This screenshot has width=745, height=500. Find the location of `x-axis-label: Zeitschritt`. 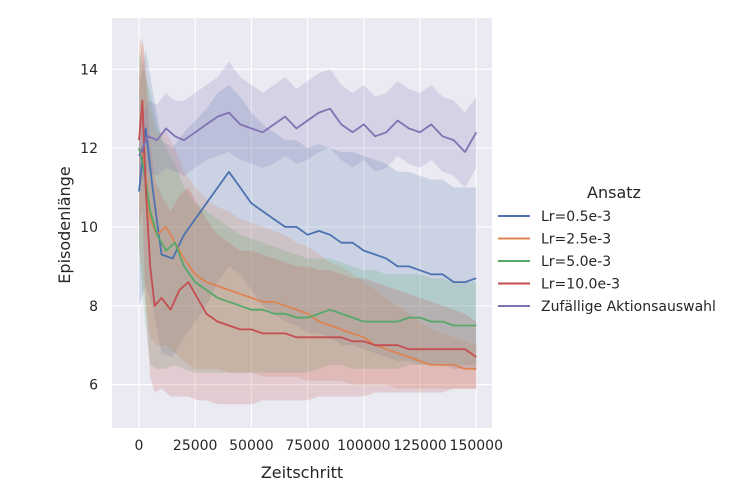

x-axis-label: Zeitschritt is located at coordinates (302, 472).